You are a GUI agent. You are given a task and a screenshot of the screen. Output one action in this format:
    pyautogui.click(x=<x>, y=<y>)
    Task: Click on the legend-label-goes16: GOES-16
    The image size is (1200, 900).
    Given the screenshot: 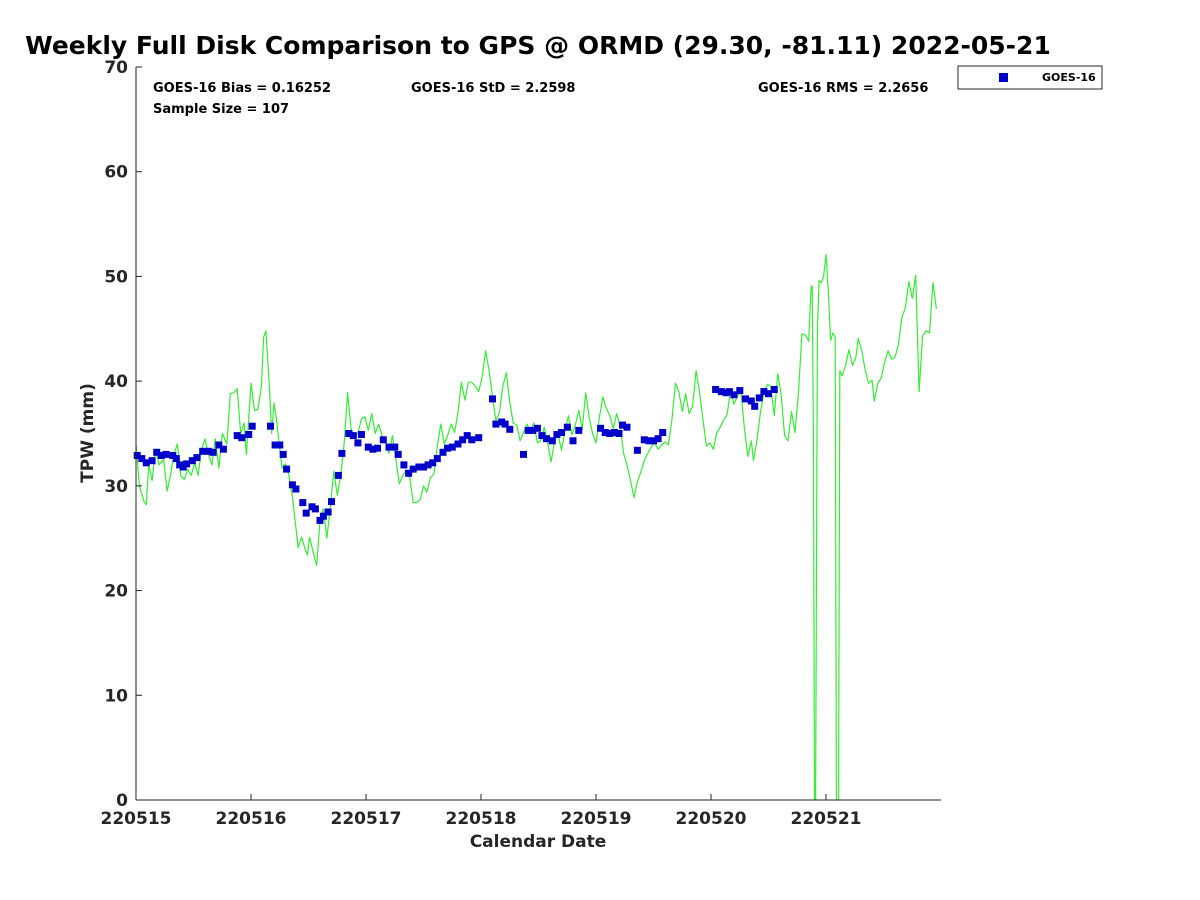 What is the action you would take?
    pyautogui.click(x=1069, y=77)
    